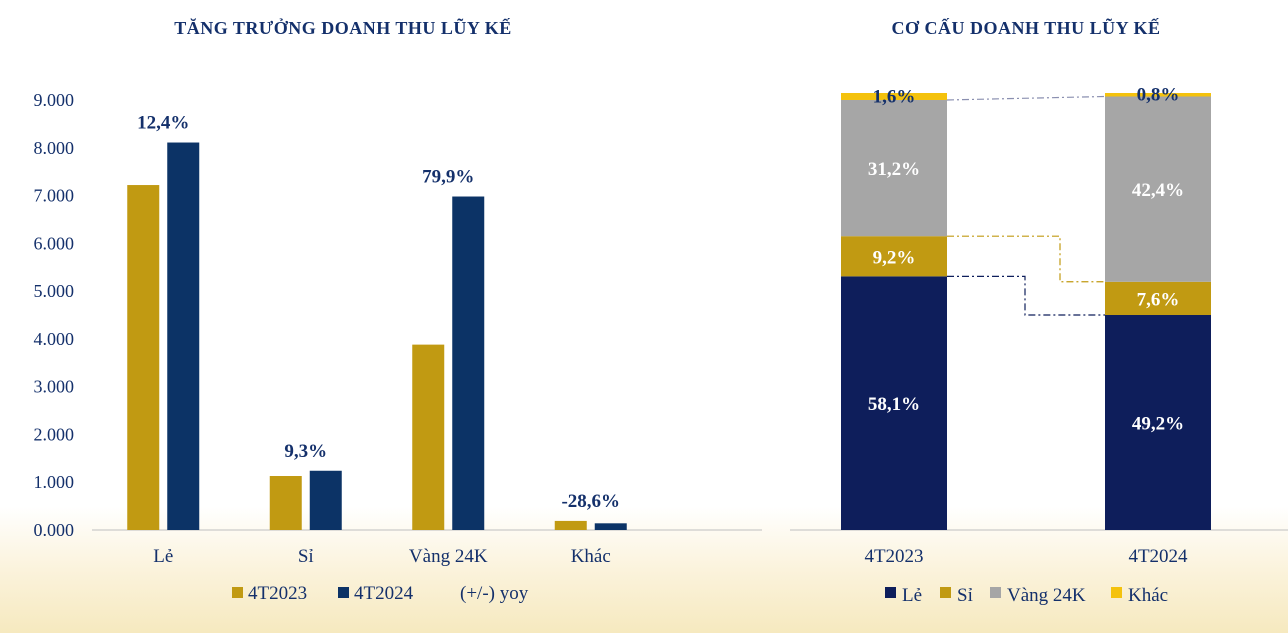 The height and width of the screenshot is (633, 1288). I want to click on segment-label-vang-24k-4t2023: 31,2%, so click(894, 169).